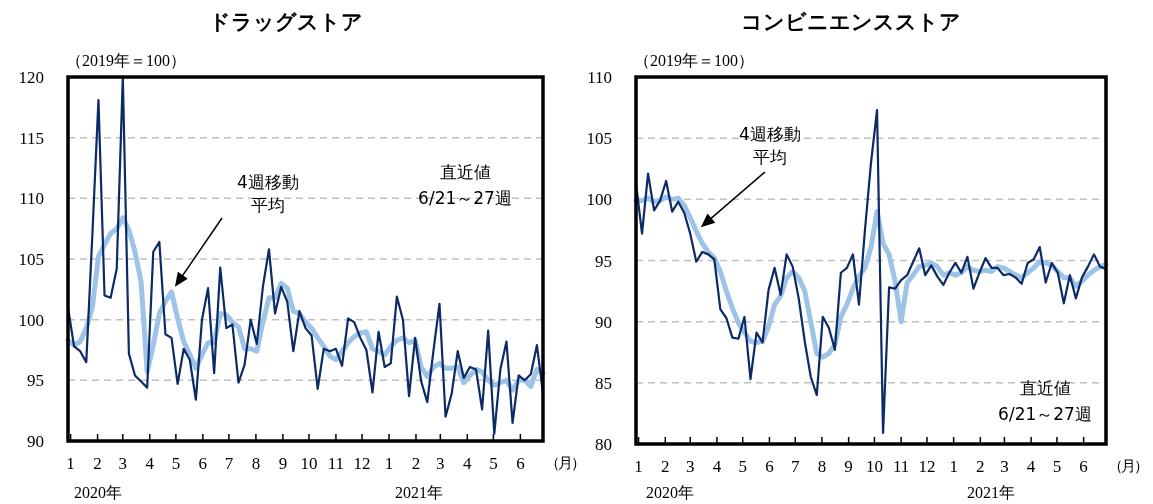 The image size is (1153, 504). Describe the element at coordinates (851, 22) in the screenshot. I see `chart-title: コンビニエンスストア` at that location.